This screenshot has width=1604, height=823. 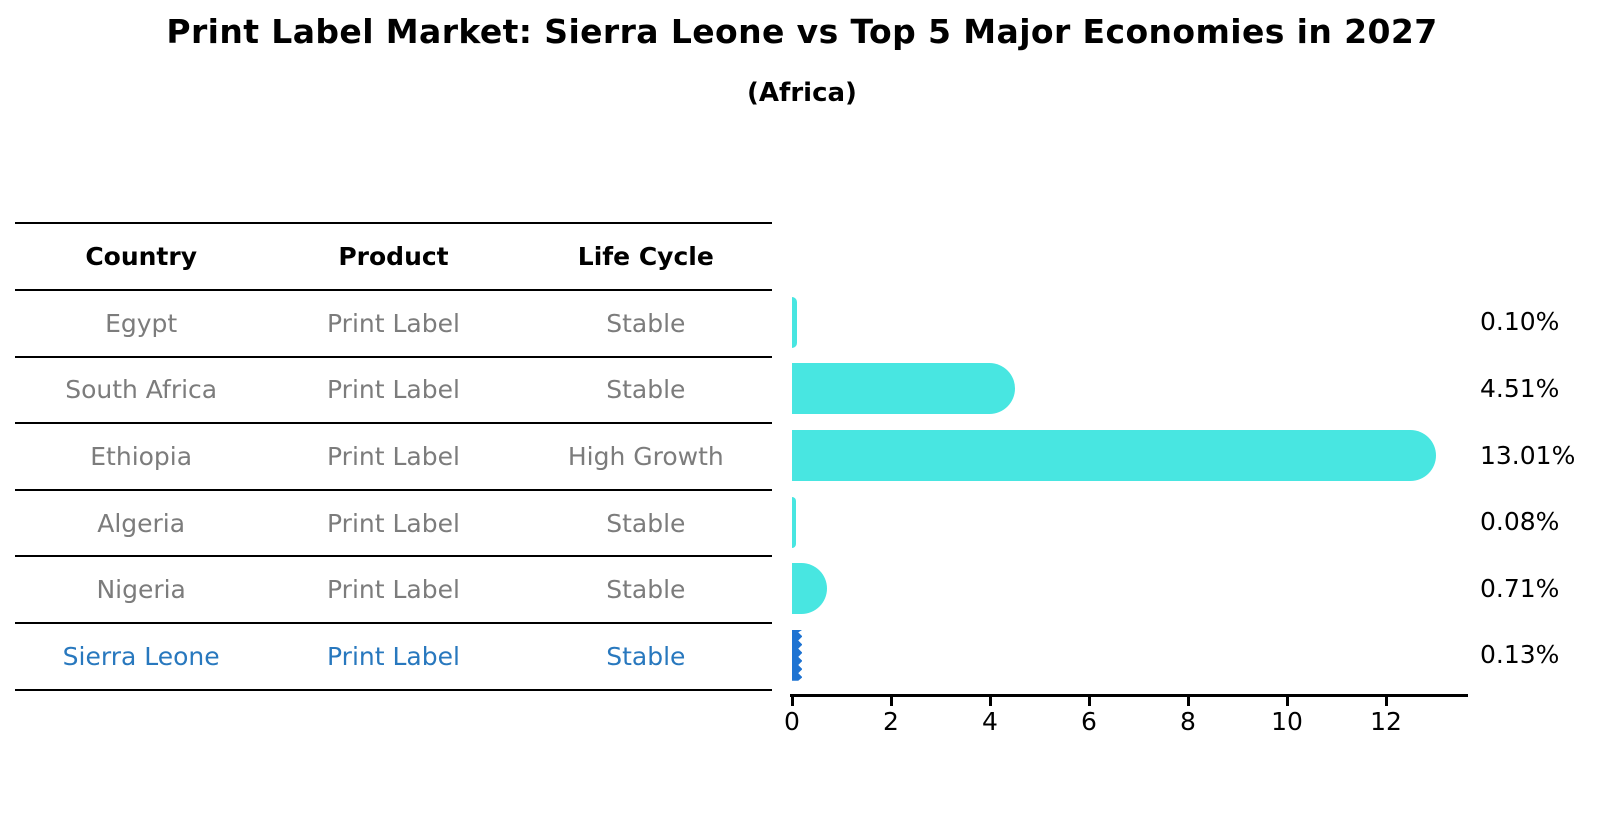 What do you see at coordinates (891, 721) in the screenshot?
I see `x-tick-label: 2` at bounding box center [891, 721].